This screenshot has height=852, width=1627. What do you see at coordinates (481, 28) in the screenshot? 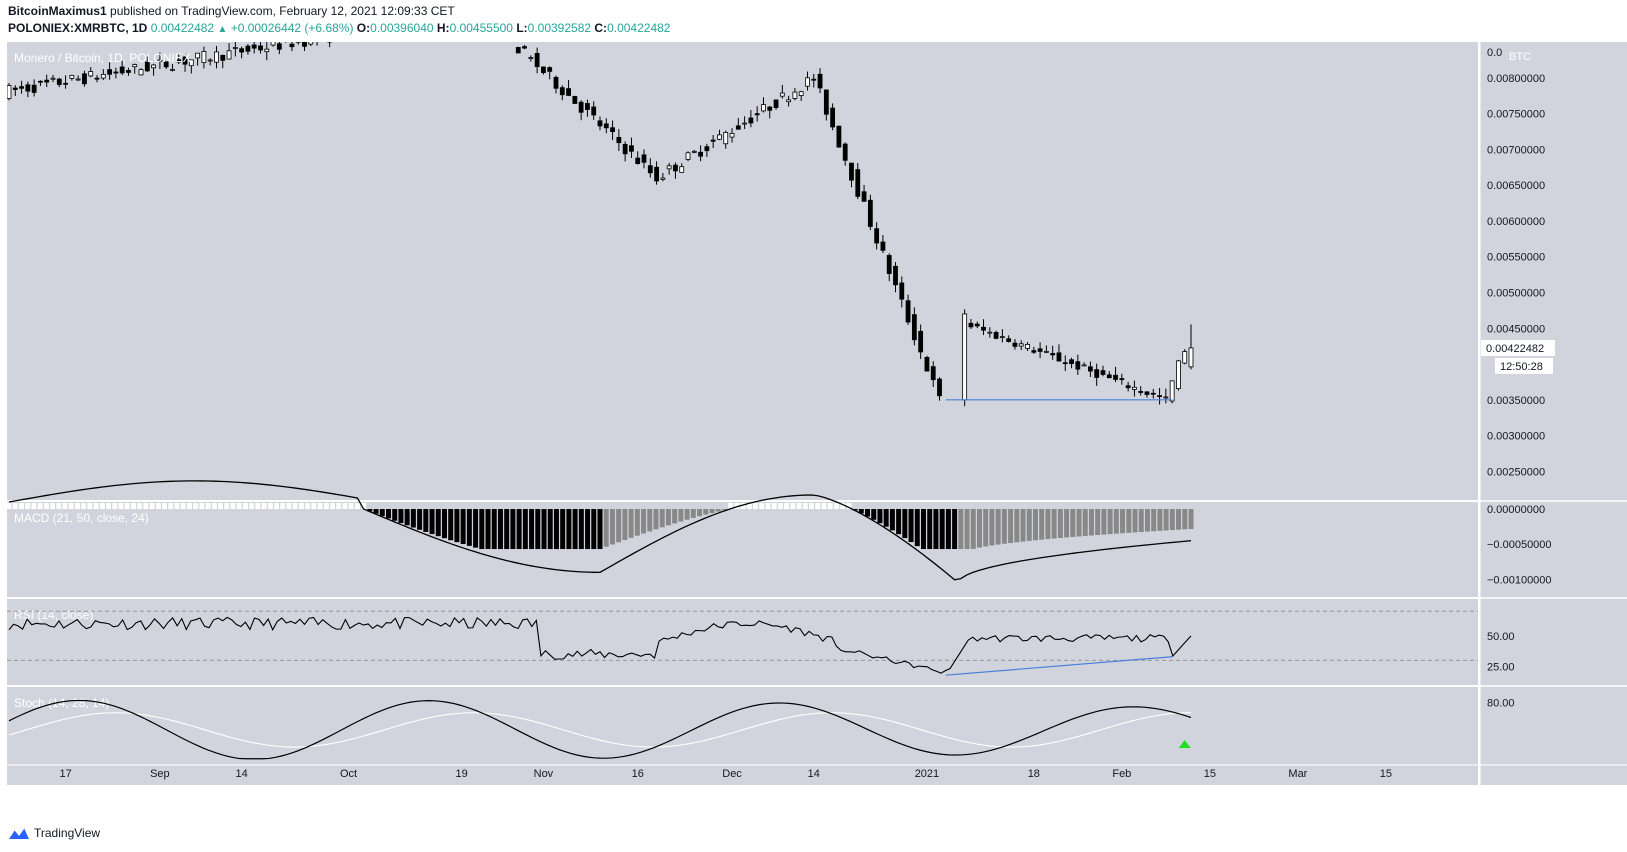
I see `high-value: 0.00455500` at bounding box center [481, 28].